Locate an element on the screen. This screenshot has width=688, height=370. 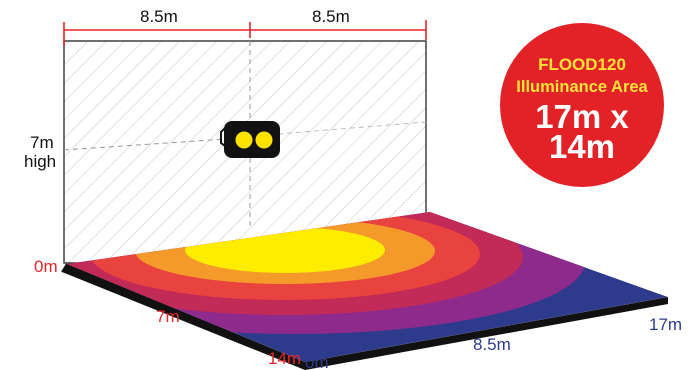
top-label-left: 8.5m is located at coordinates (159, 16).